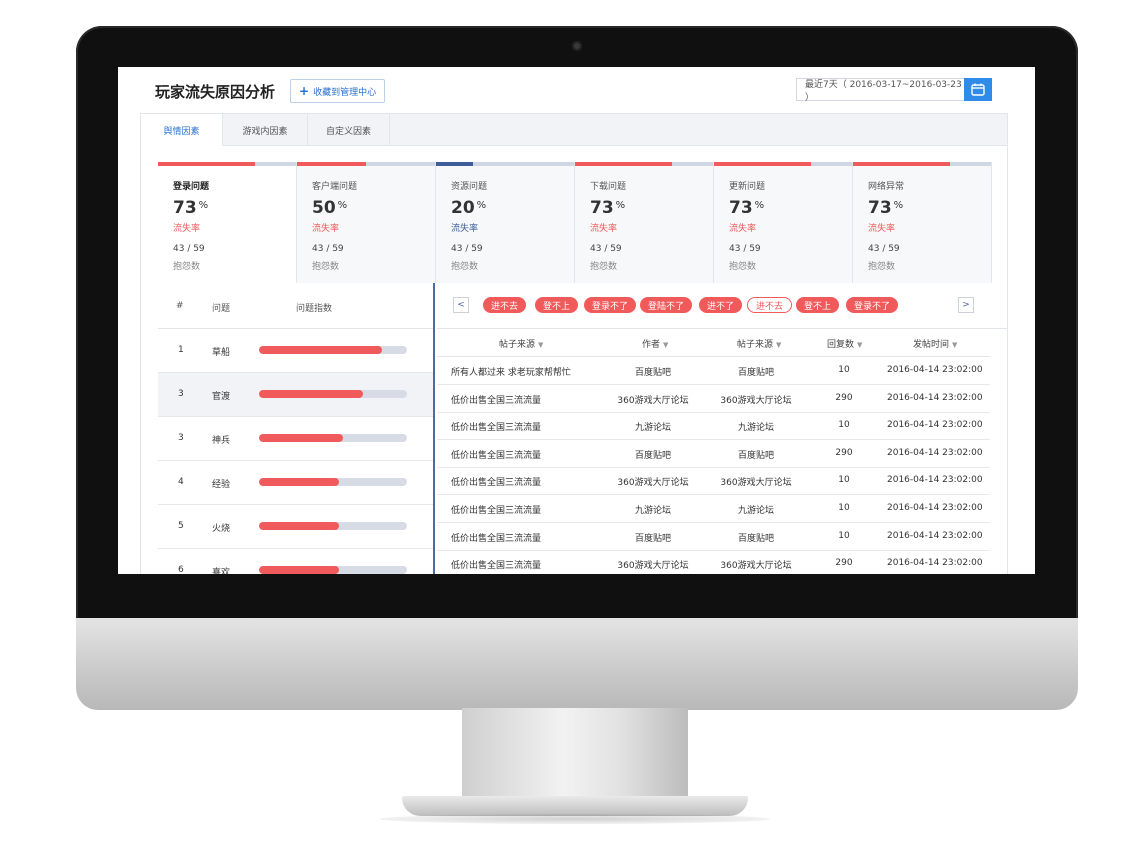 The height and width of the screenshot is (849, 1144). What do you see at coordinates (713, 454) in the screenshot?
I see `post-row: 低价出售全国三流流量 百度贴吧 百度贴吧 290 2016-04-14 23:02:00` at bounding box center [713, 454].